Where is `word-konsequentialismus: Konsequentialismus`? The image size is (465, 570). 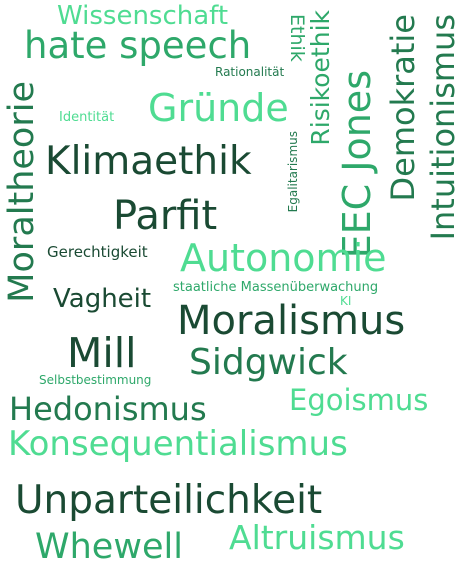
word-konsequentialismus: Konsequentialismus is located at coordinates (178, 444).